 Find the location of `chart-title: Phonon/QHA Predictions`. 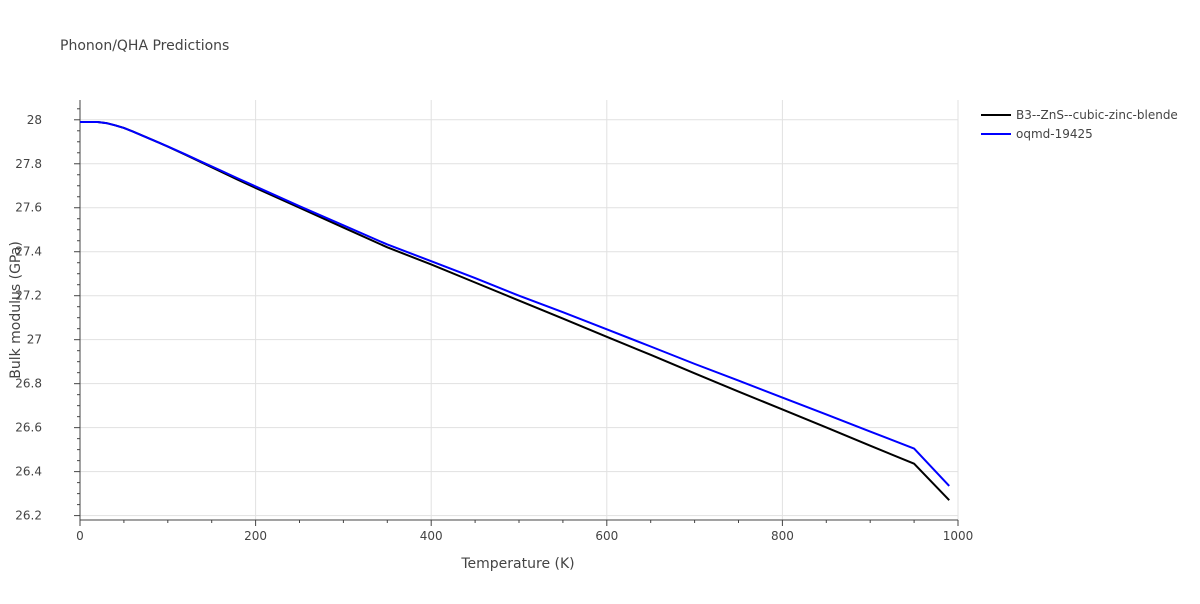

chart-title: Phonon/QHA Predictions is located at coordinates (144, 46).